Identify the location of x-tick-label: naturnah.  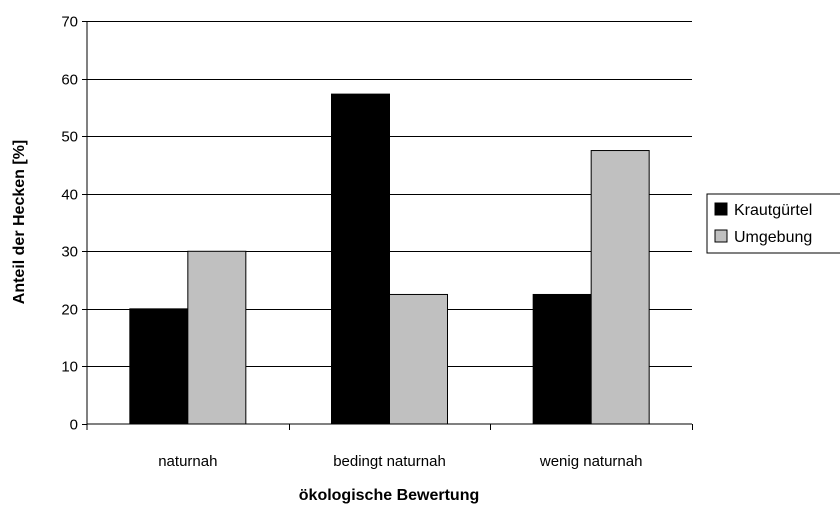
(187, 461).